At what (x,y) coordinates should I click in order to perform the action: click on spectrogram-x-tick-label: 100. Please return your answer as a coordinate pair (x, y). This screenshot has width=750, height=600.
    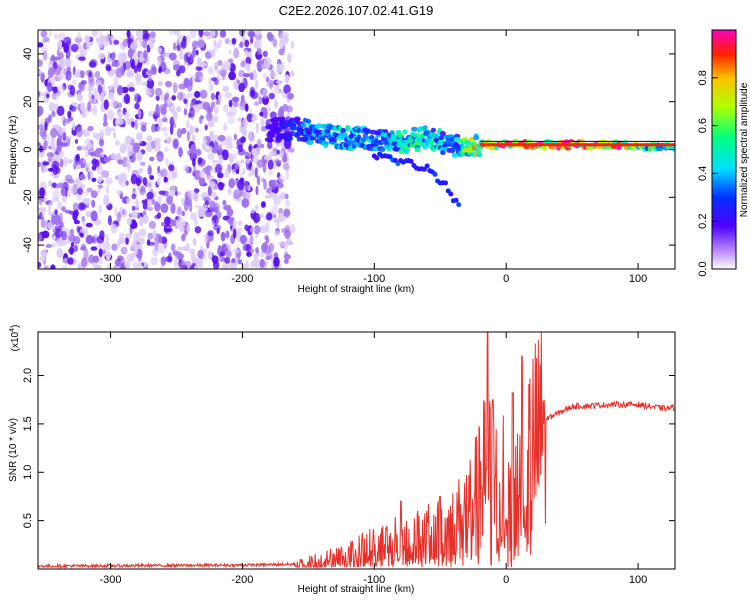
    Looking at the image, I should click on (638, 279).